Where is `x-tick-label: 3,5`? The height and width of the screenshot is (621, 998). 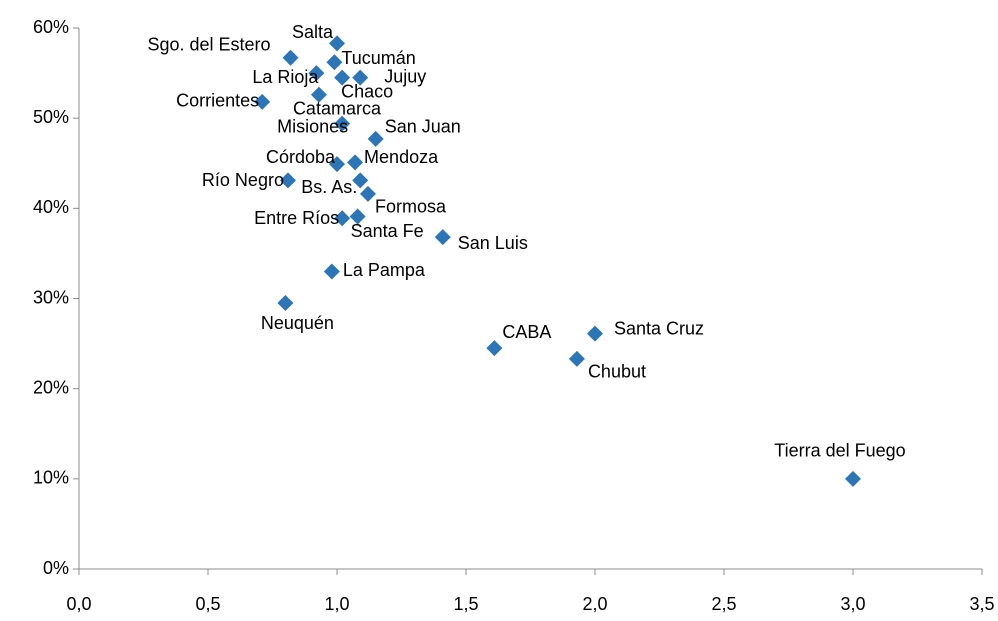 x-tick-label: 3,5 is located at coordinates (981, 604).